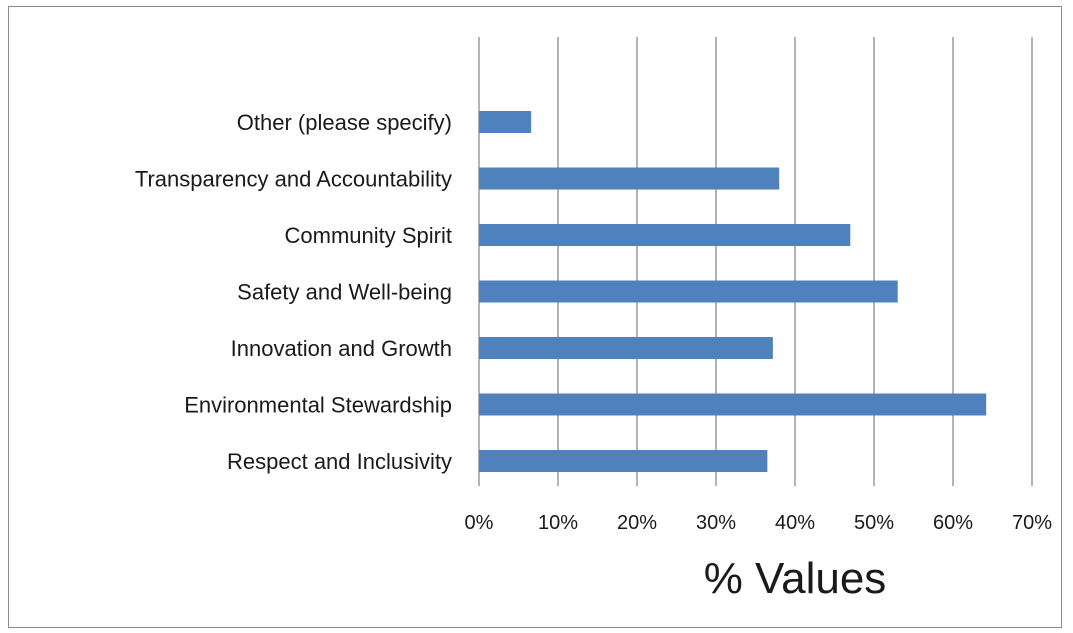 Image resolution: width=1073 pixels, height=633 pixels. I want to click on category-label-6: Respect and Inclusivity, so click(339, 461).